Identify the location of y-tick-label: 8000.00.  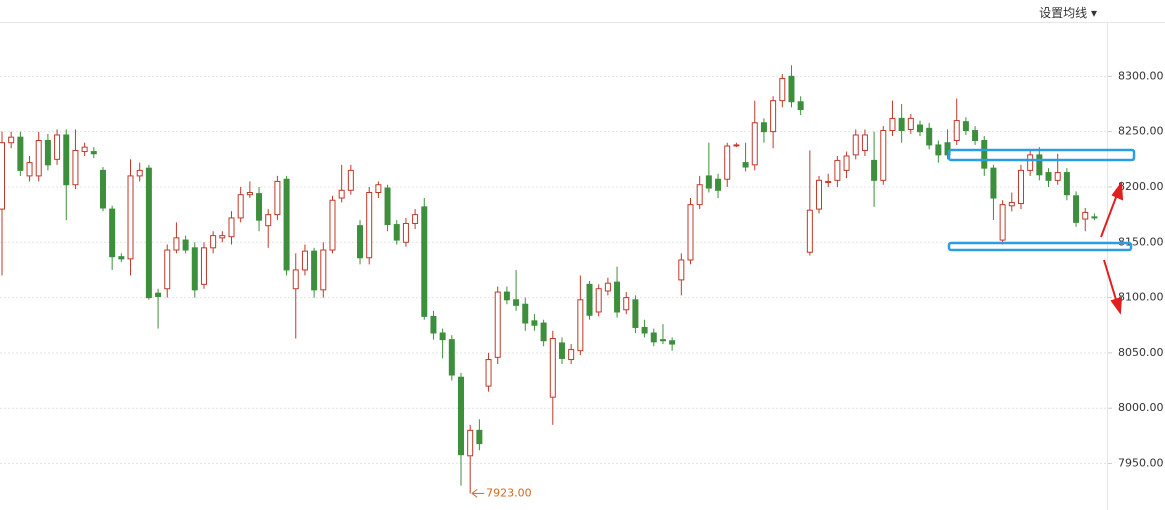
(1141, 407).